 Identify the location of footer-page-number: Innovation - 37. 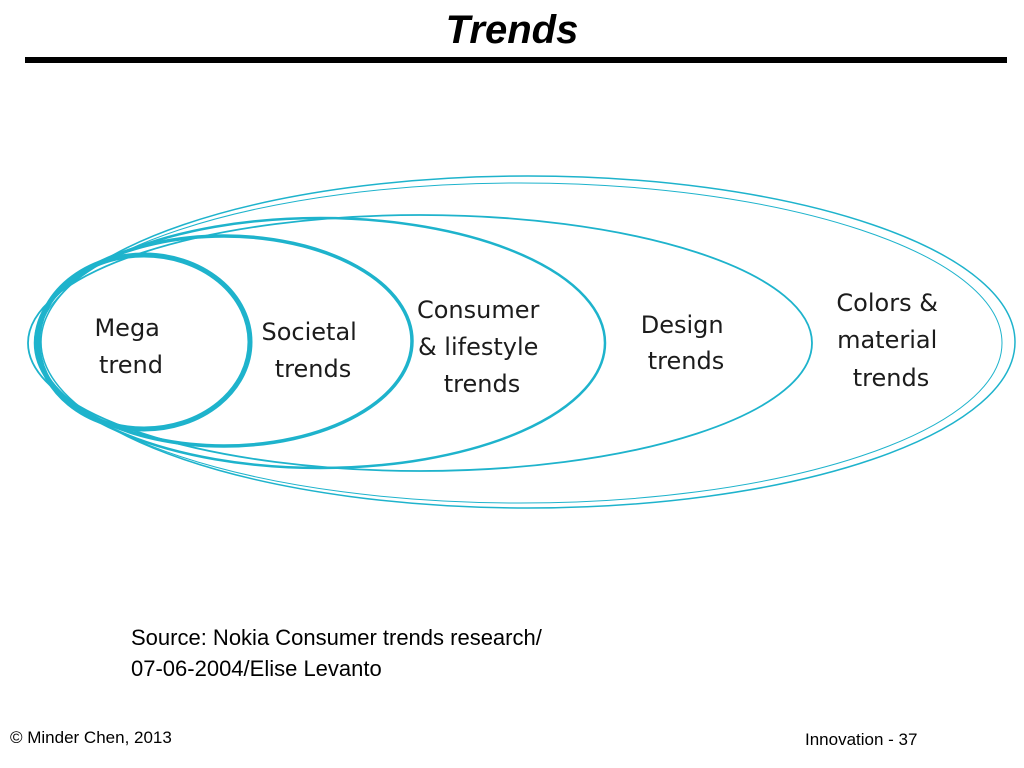
(861, 739).